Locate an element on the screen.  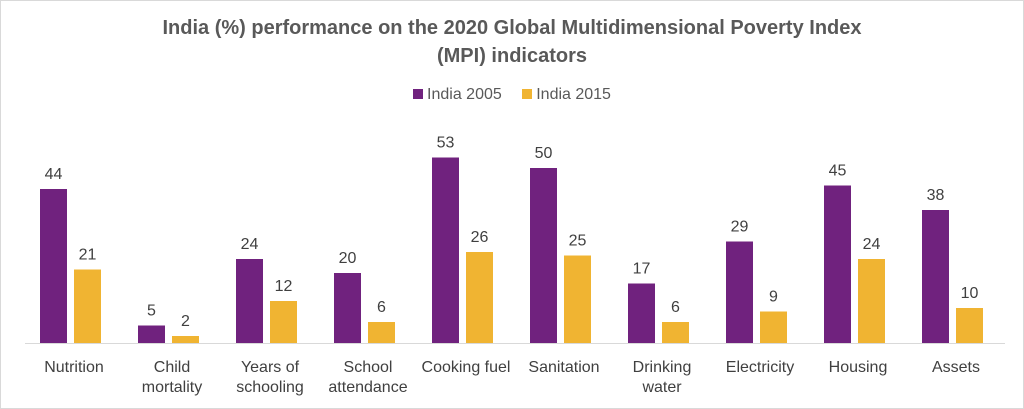
bar-india-2015-school-attendance is located at coordinates (381, 332).